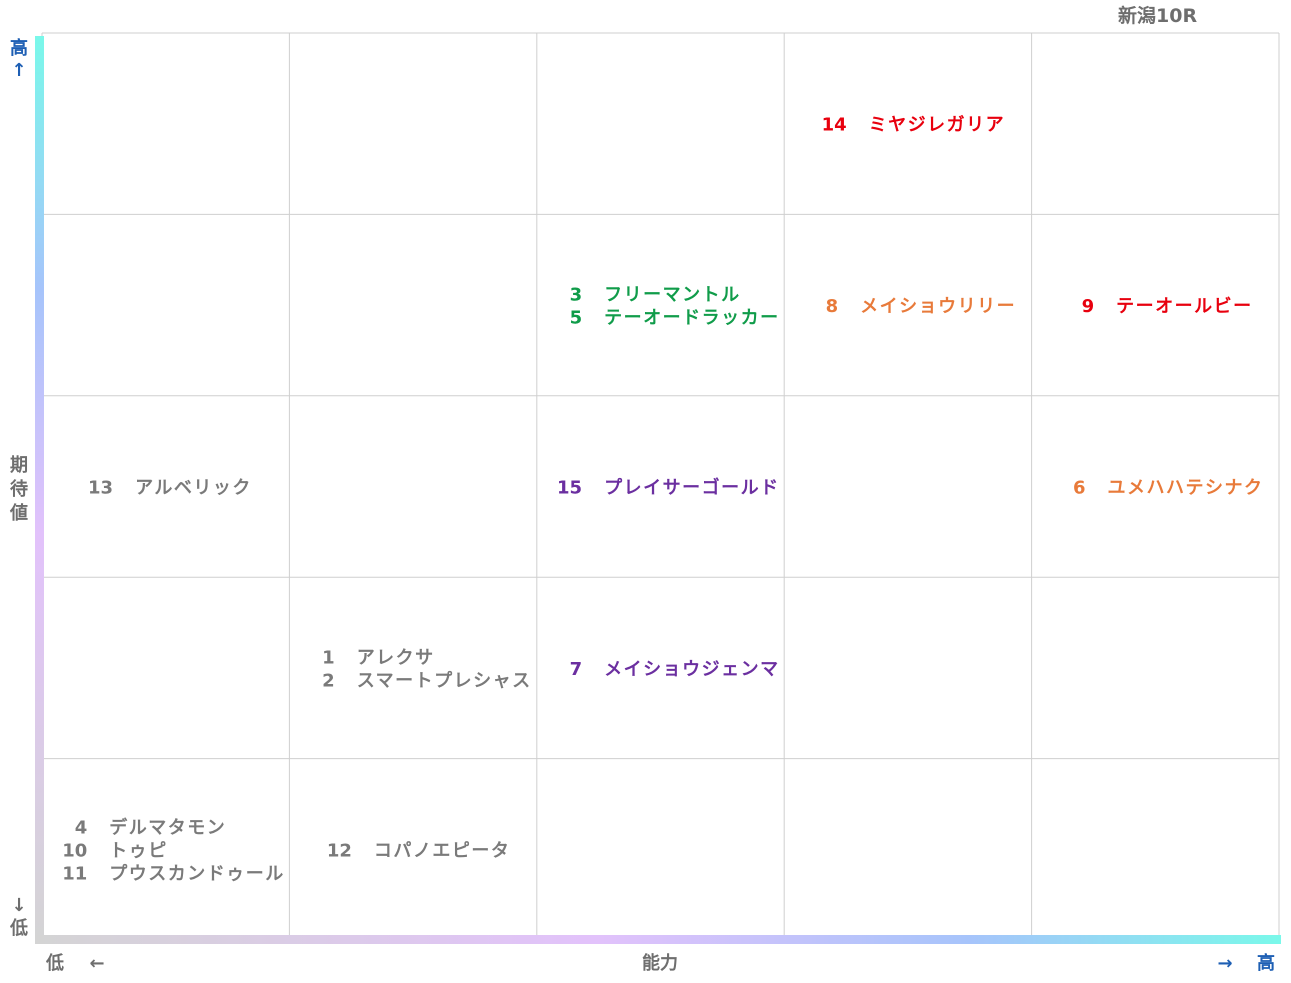 Image resolution: width=1291 pixels, height=983 pixels. Describe the element at coordinates (1186, 488) in the screenshot. I see `horse-name: ユメハハテシナク` at that location.